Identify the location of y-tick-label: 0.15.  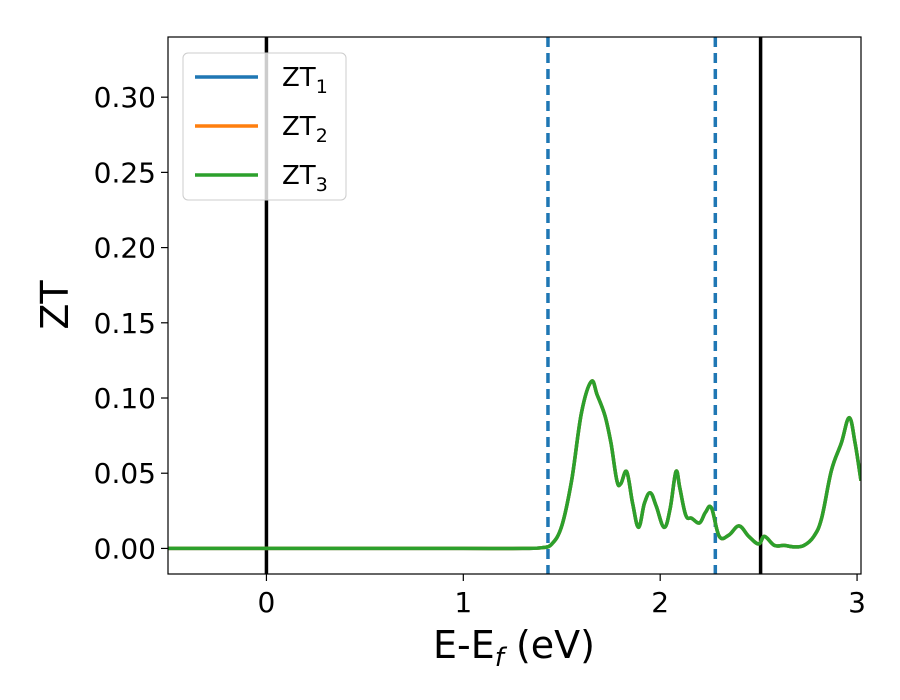
(125, 323).